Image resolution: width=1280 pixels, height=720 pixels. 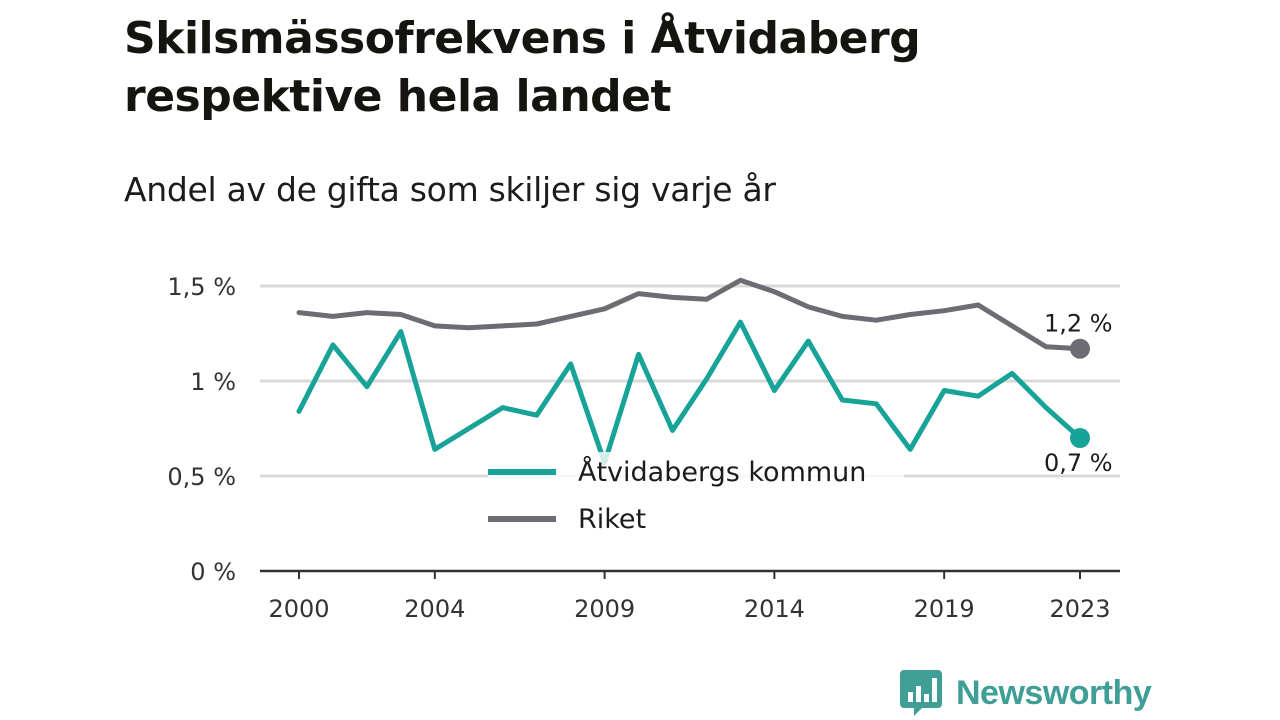 I want to click on x-tick-label: 2019, so click(x=944, y=609).